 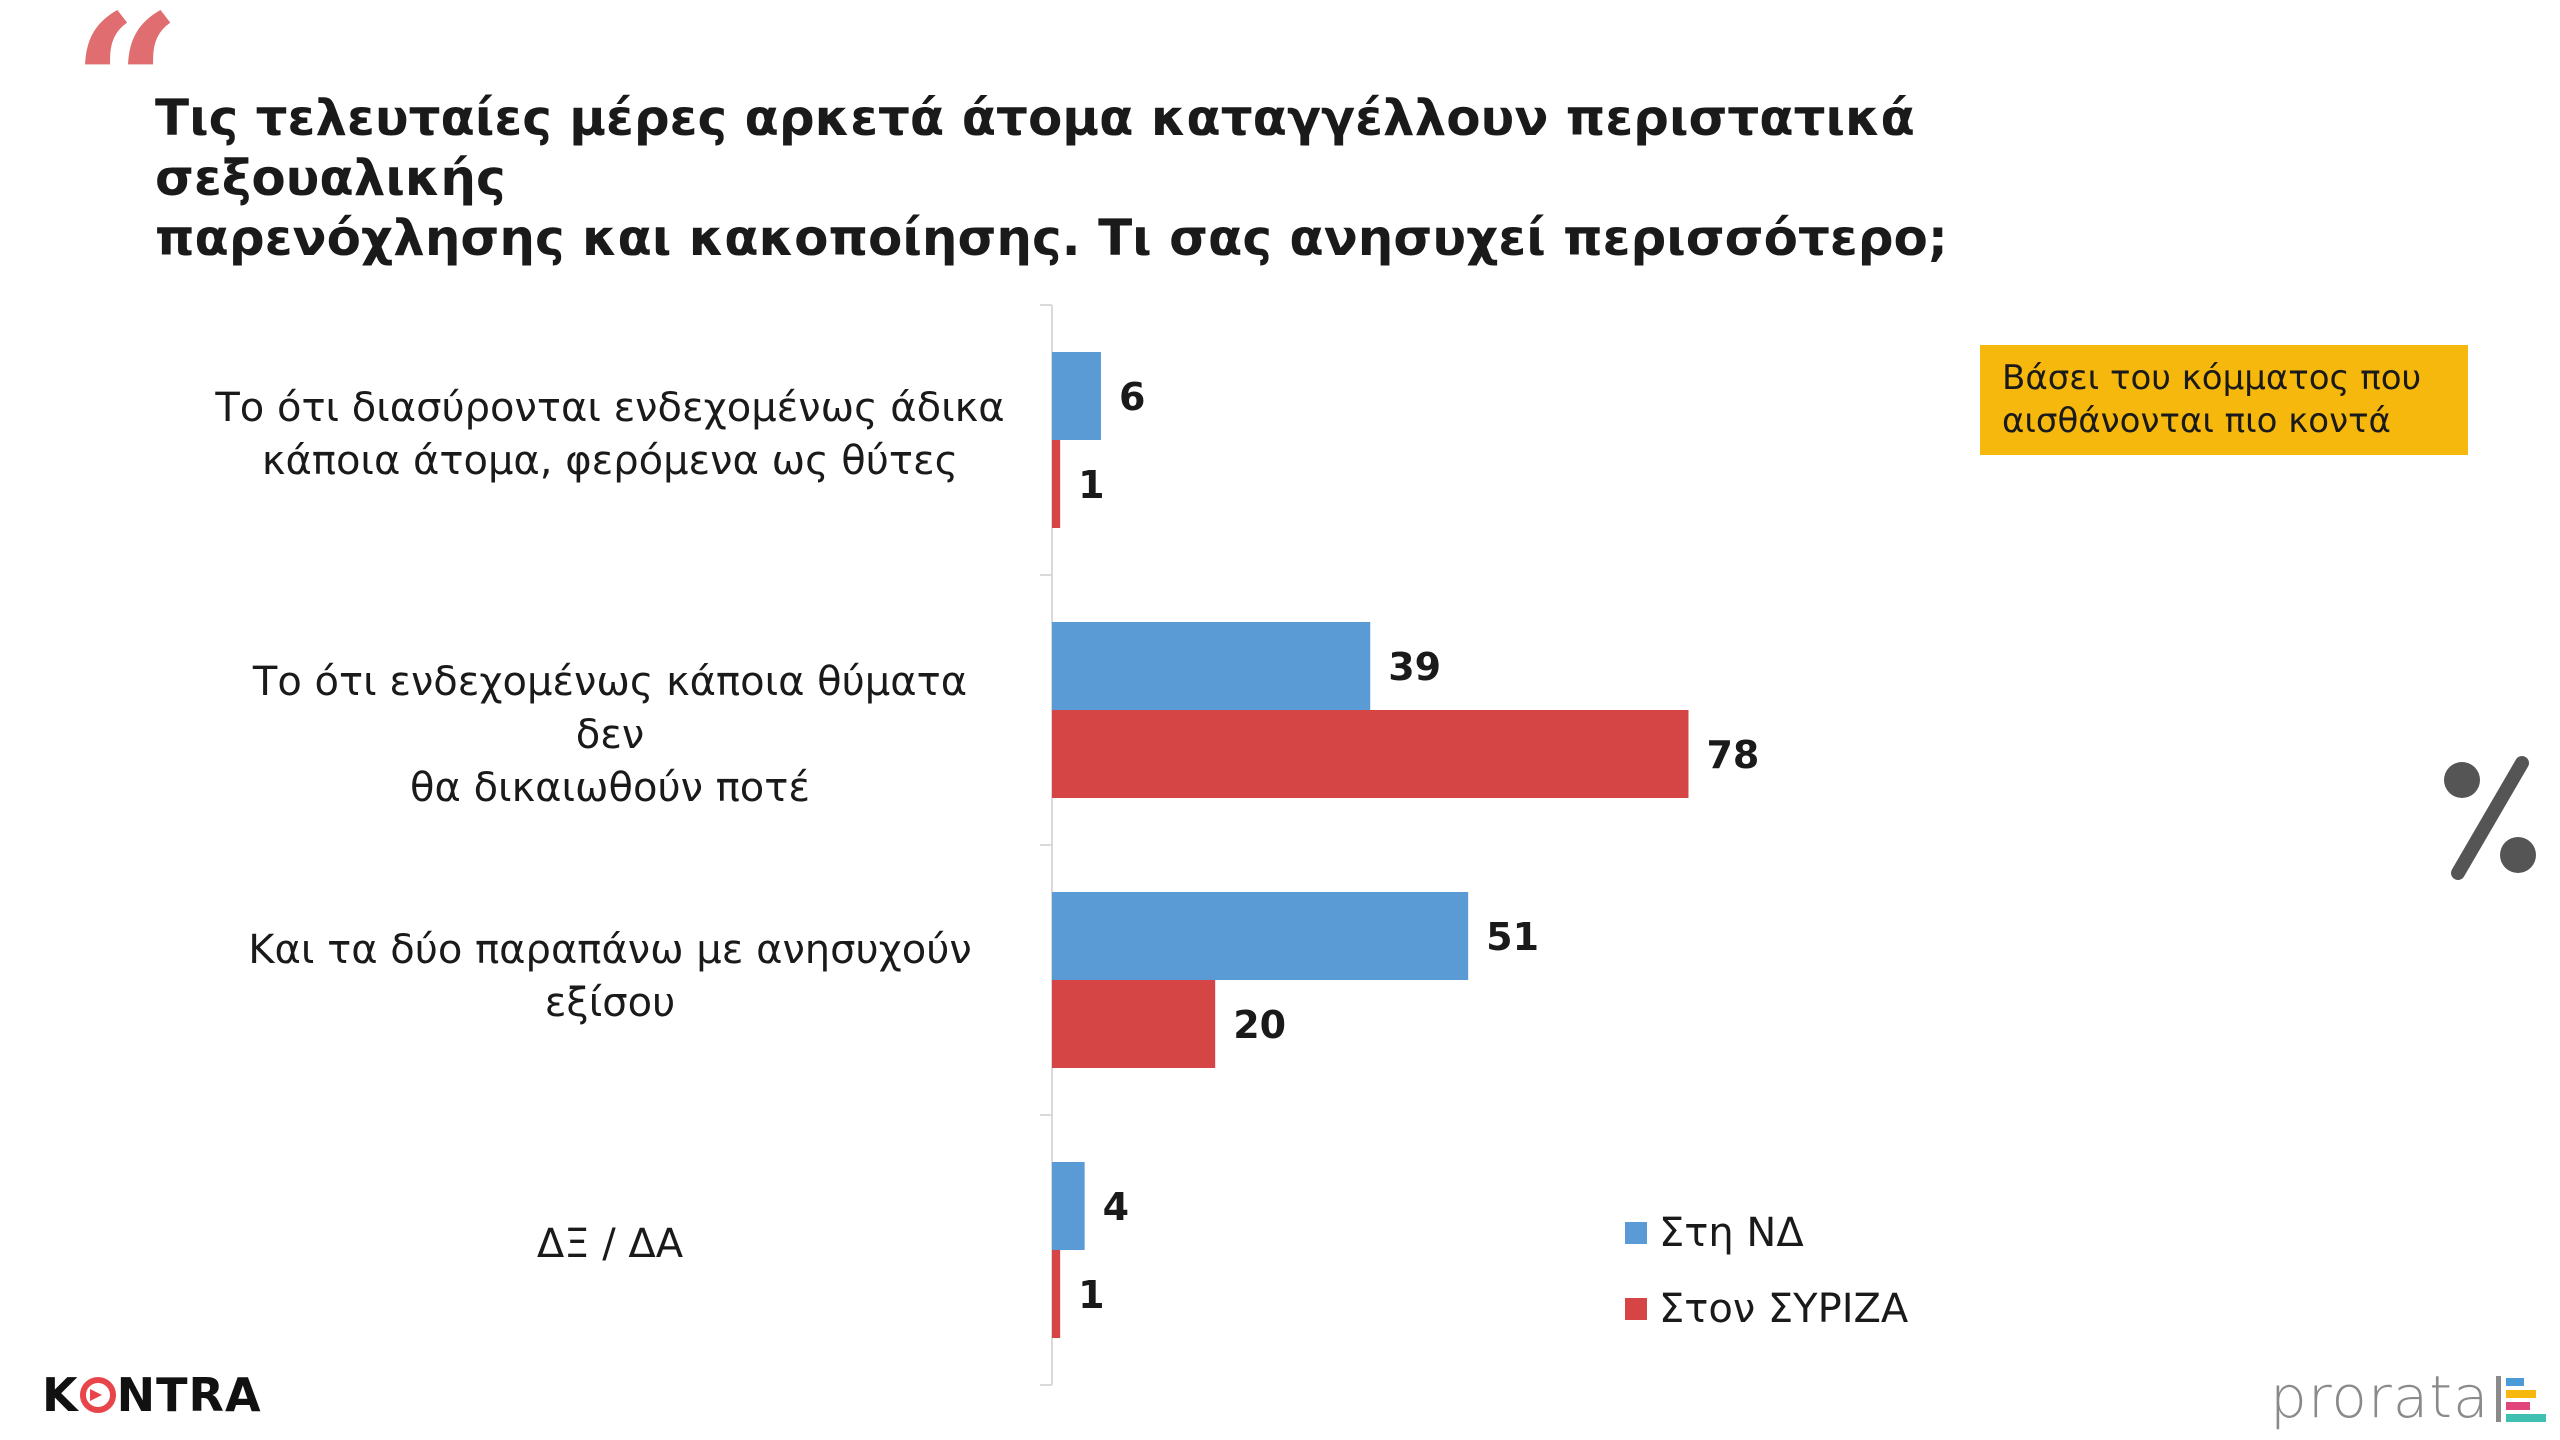 I want to click on legend-label-nd: Στη ΝΔ, so click(x=1731, y=1233).